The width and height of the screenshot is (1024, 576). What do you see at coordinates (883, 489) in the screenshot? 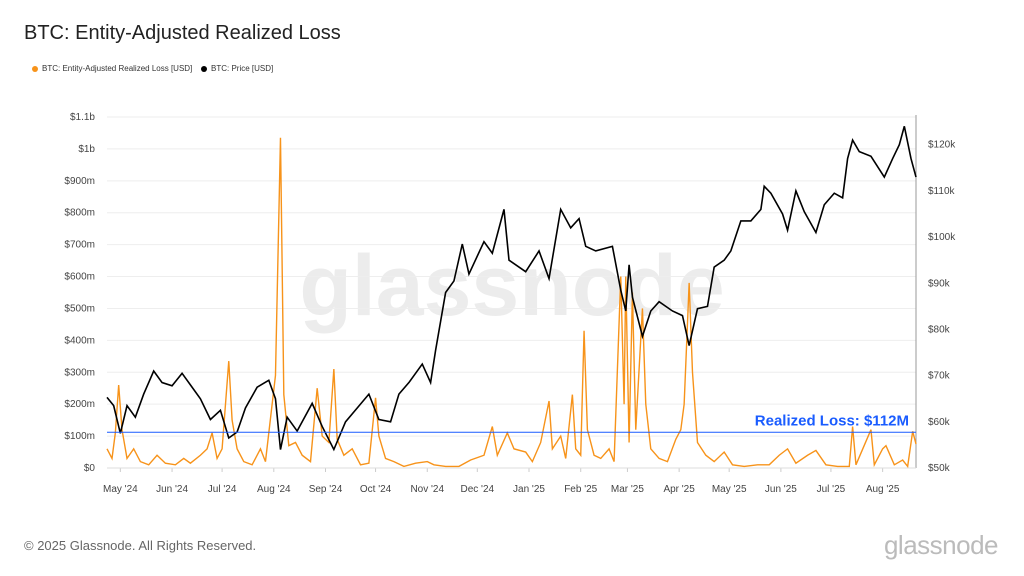
I see `x-tick-label: Aug '25` at bounding box center [883, 489].